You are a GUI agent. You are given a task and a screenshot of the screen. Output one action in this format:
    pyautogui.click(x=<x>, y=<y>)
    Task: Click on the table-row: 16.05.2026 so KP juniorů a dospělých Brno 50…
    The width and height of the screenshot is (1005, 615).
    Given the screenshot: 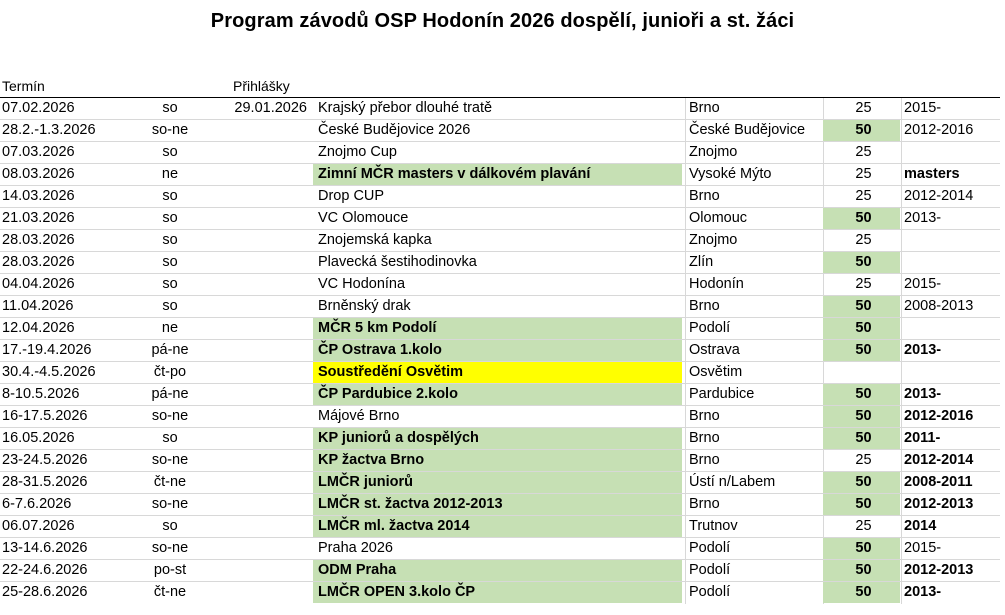 What is the action you would take?
    pyautogui.click(x=500, y=439)
    